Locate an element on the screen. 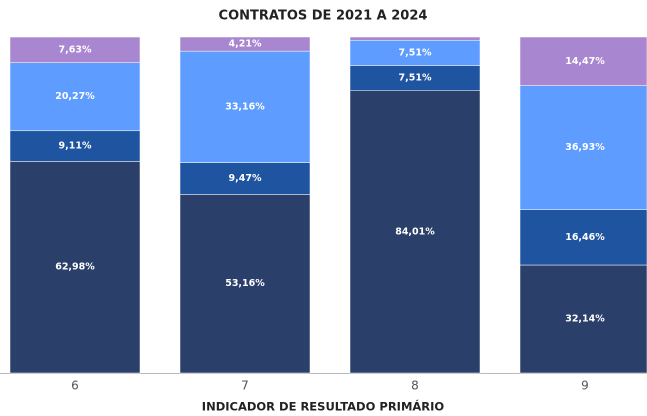 This screenshot has width=647, height=416. data-label: 9,11% is located at coordinates (75, 146).